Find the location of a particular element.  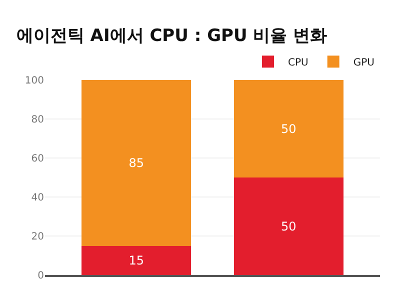

legend-label: CPU is located at coordinates (298, 63).